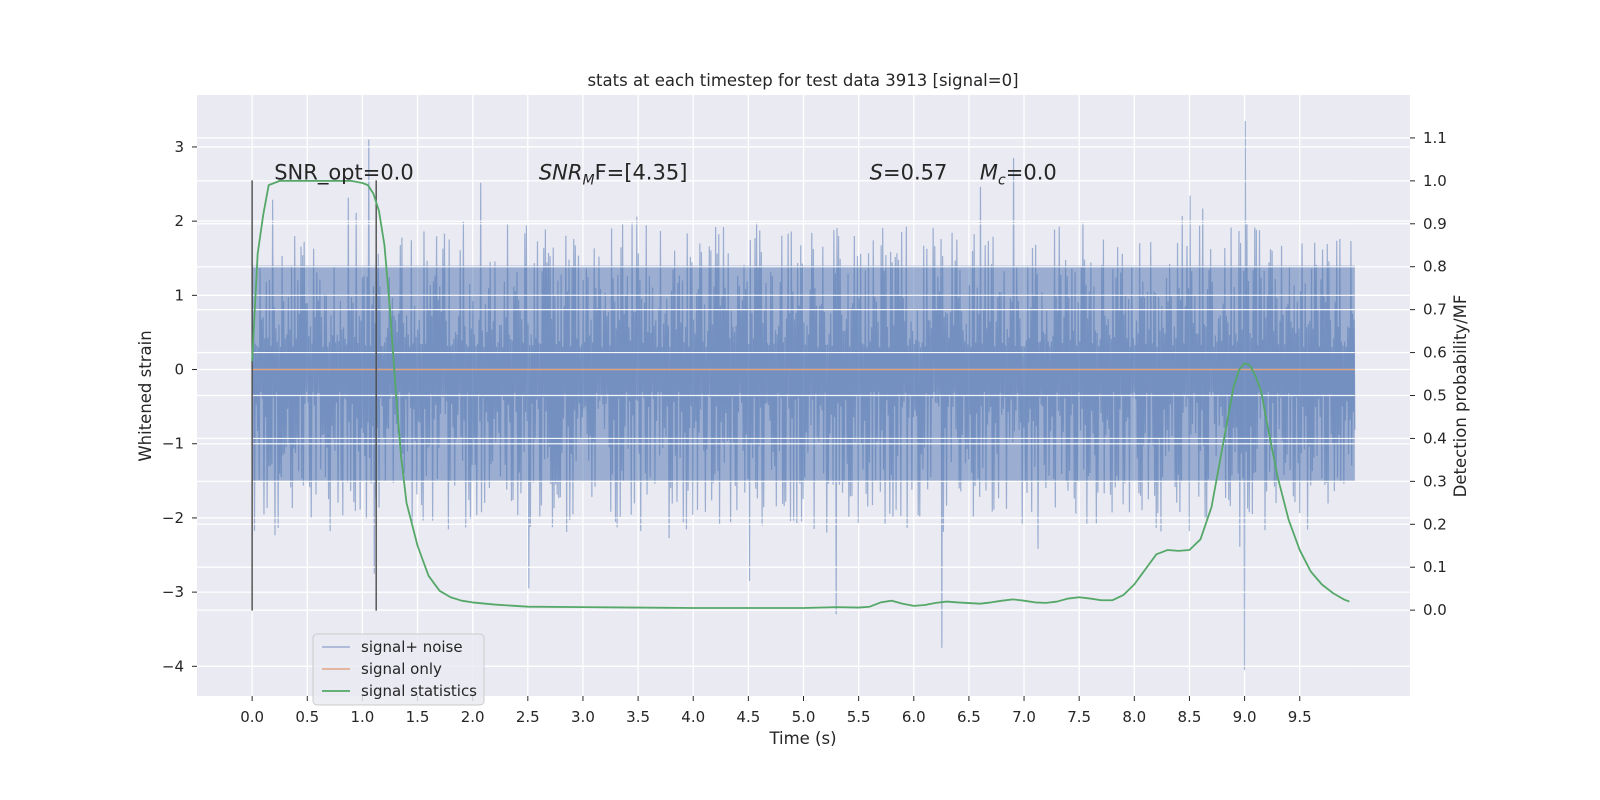  I want to click on annotation-text: SNRMF=[4.35], so click(613, 174).